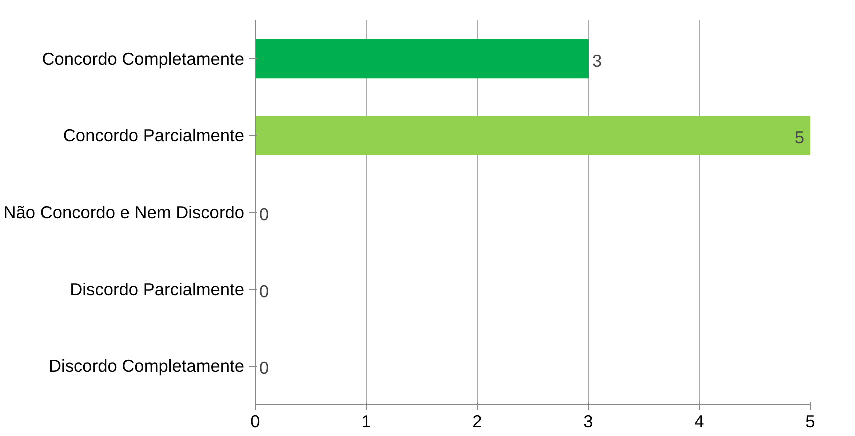 Image resolution: width=855 pixels, height=436 pixels. What do you see at coordinates (699, 422) in the screenshot?
I see `x-tick-label: 4` at bounding box center [699, 422].